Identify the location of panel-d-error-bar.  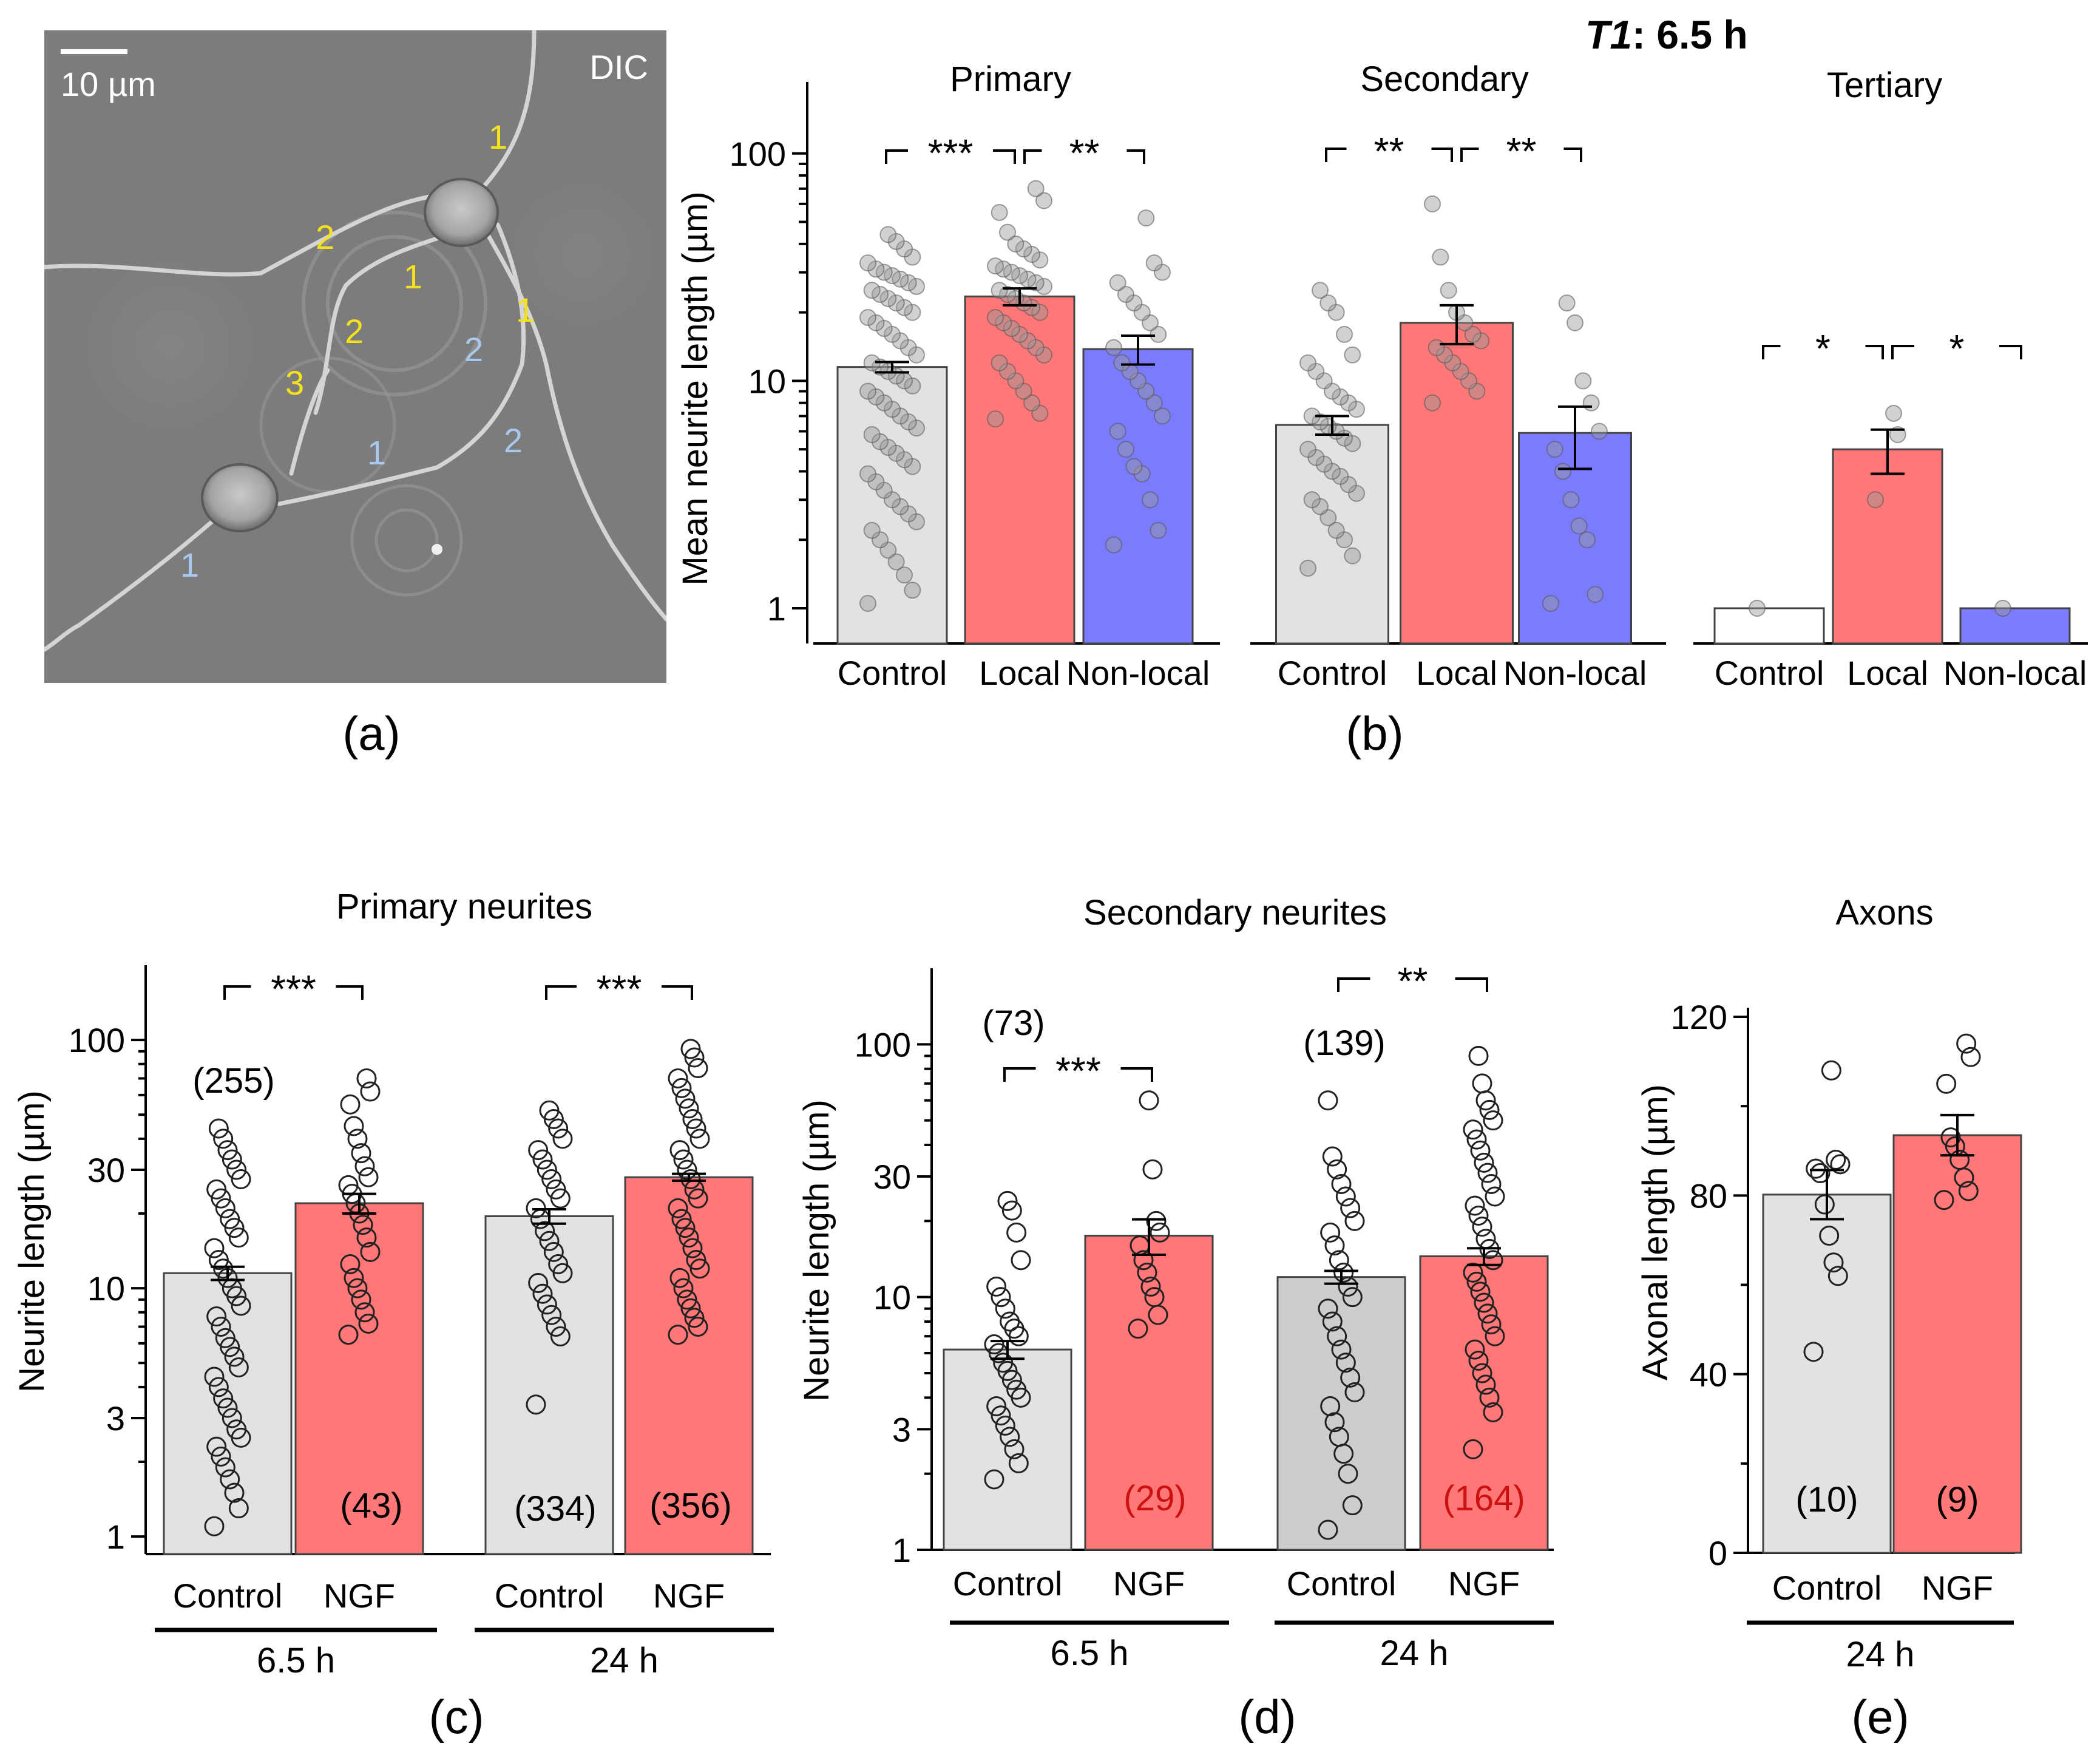
(1341, 1277).